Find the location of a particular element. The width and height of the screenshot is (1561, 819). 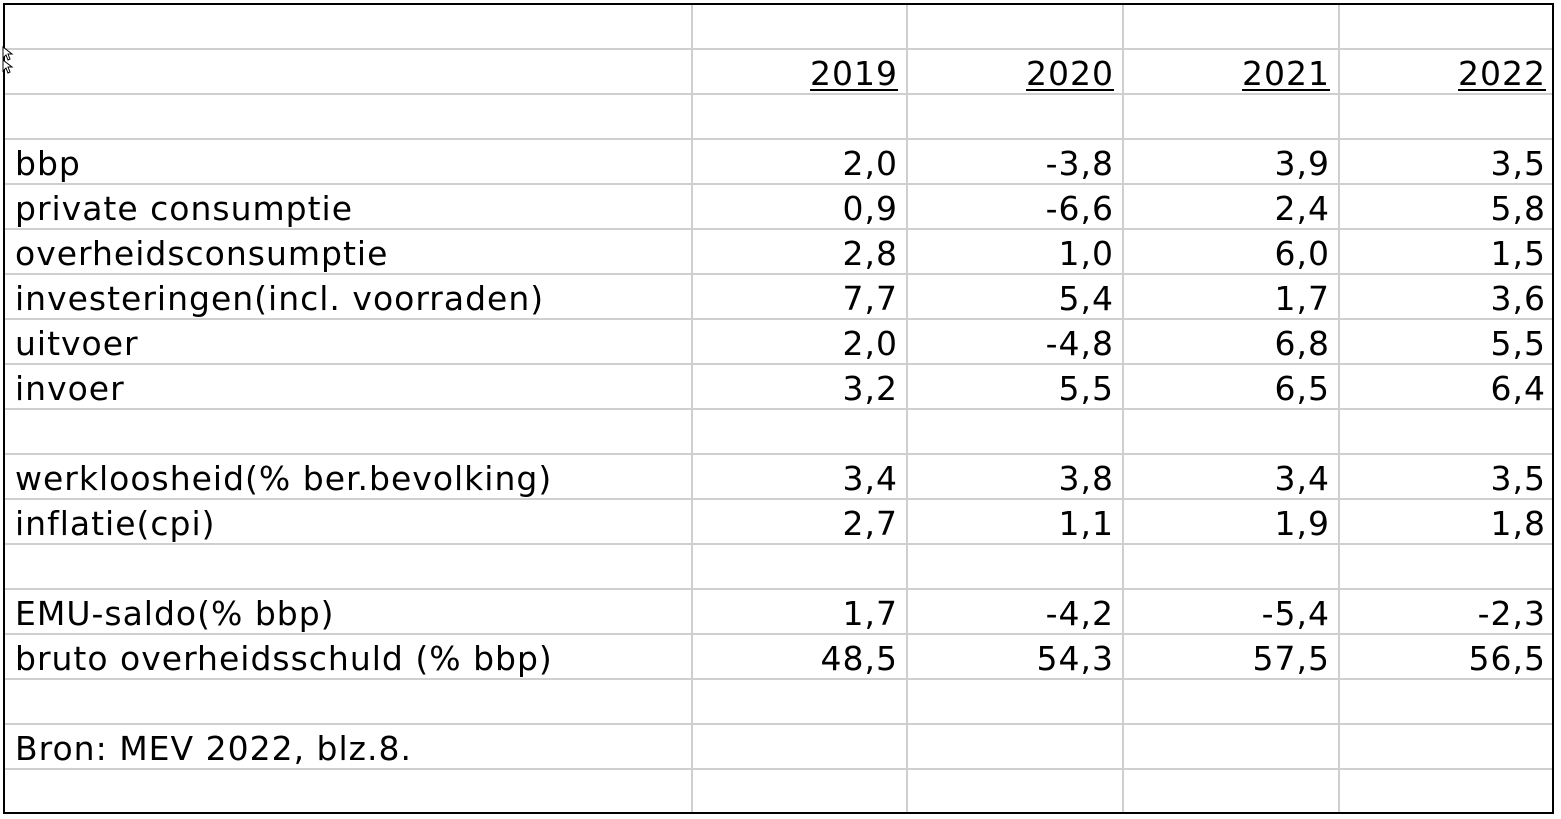

row-label: overheidsconsumptie is located at coordinates (349, 251).